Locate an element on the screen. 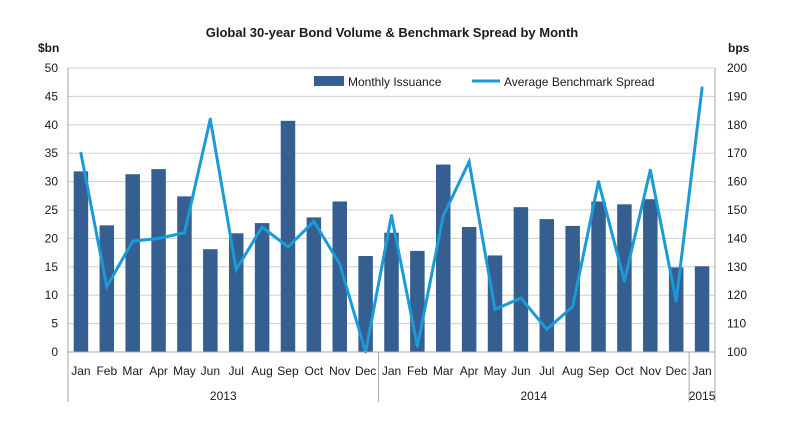  group-label: 2015 is located at coordinates (702, 396).